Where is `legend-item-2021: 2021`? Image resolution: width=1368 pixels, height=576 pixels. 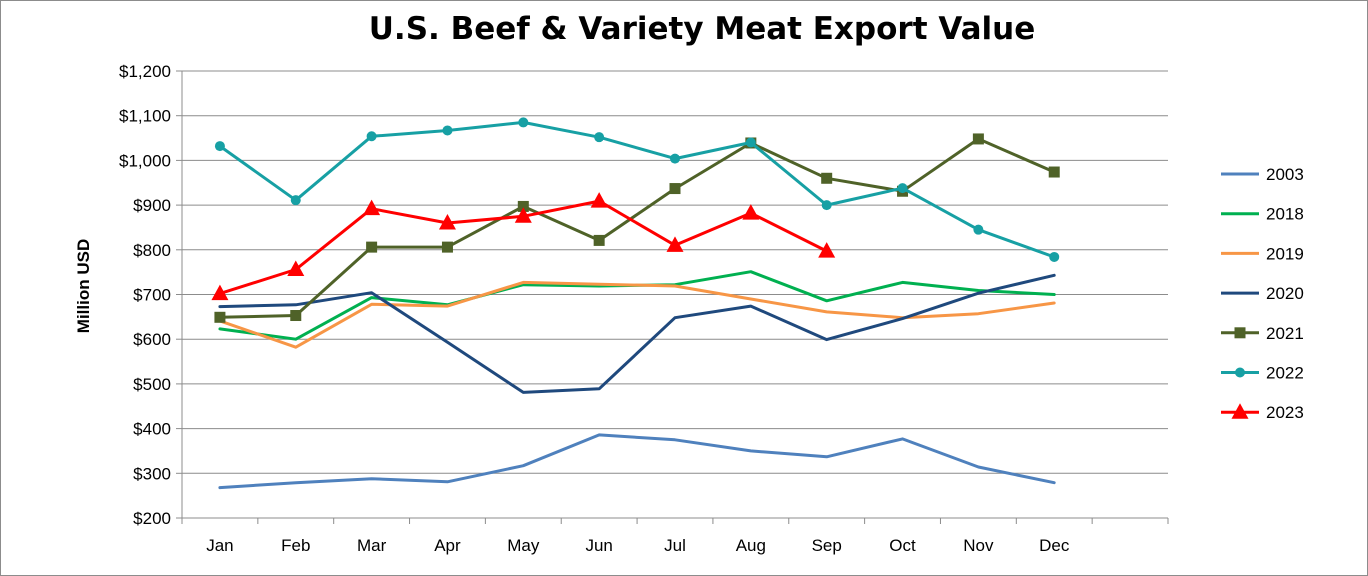 legend-item-2021: 2021 is located at coordinates (1262, 333).